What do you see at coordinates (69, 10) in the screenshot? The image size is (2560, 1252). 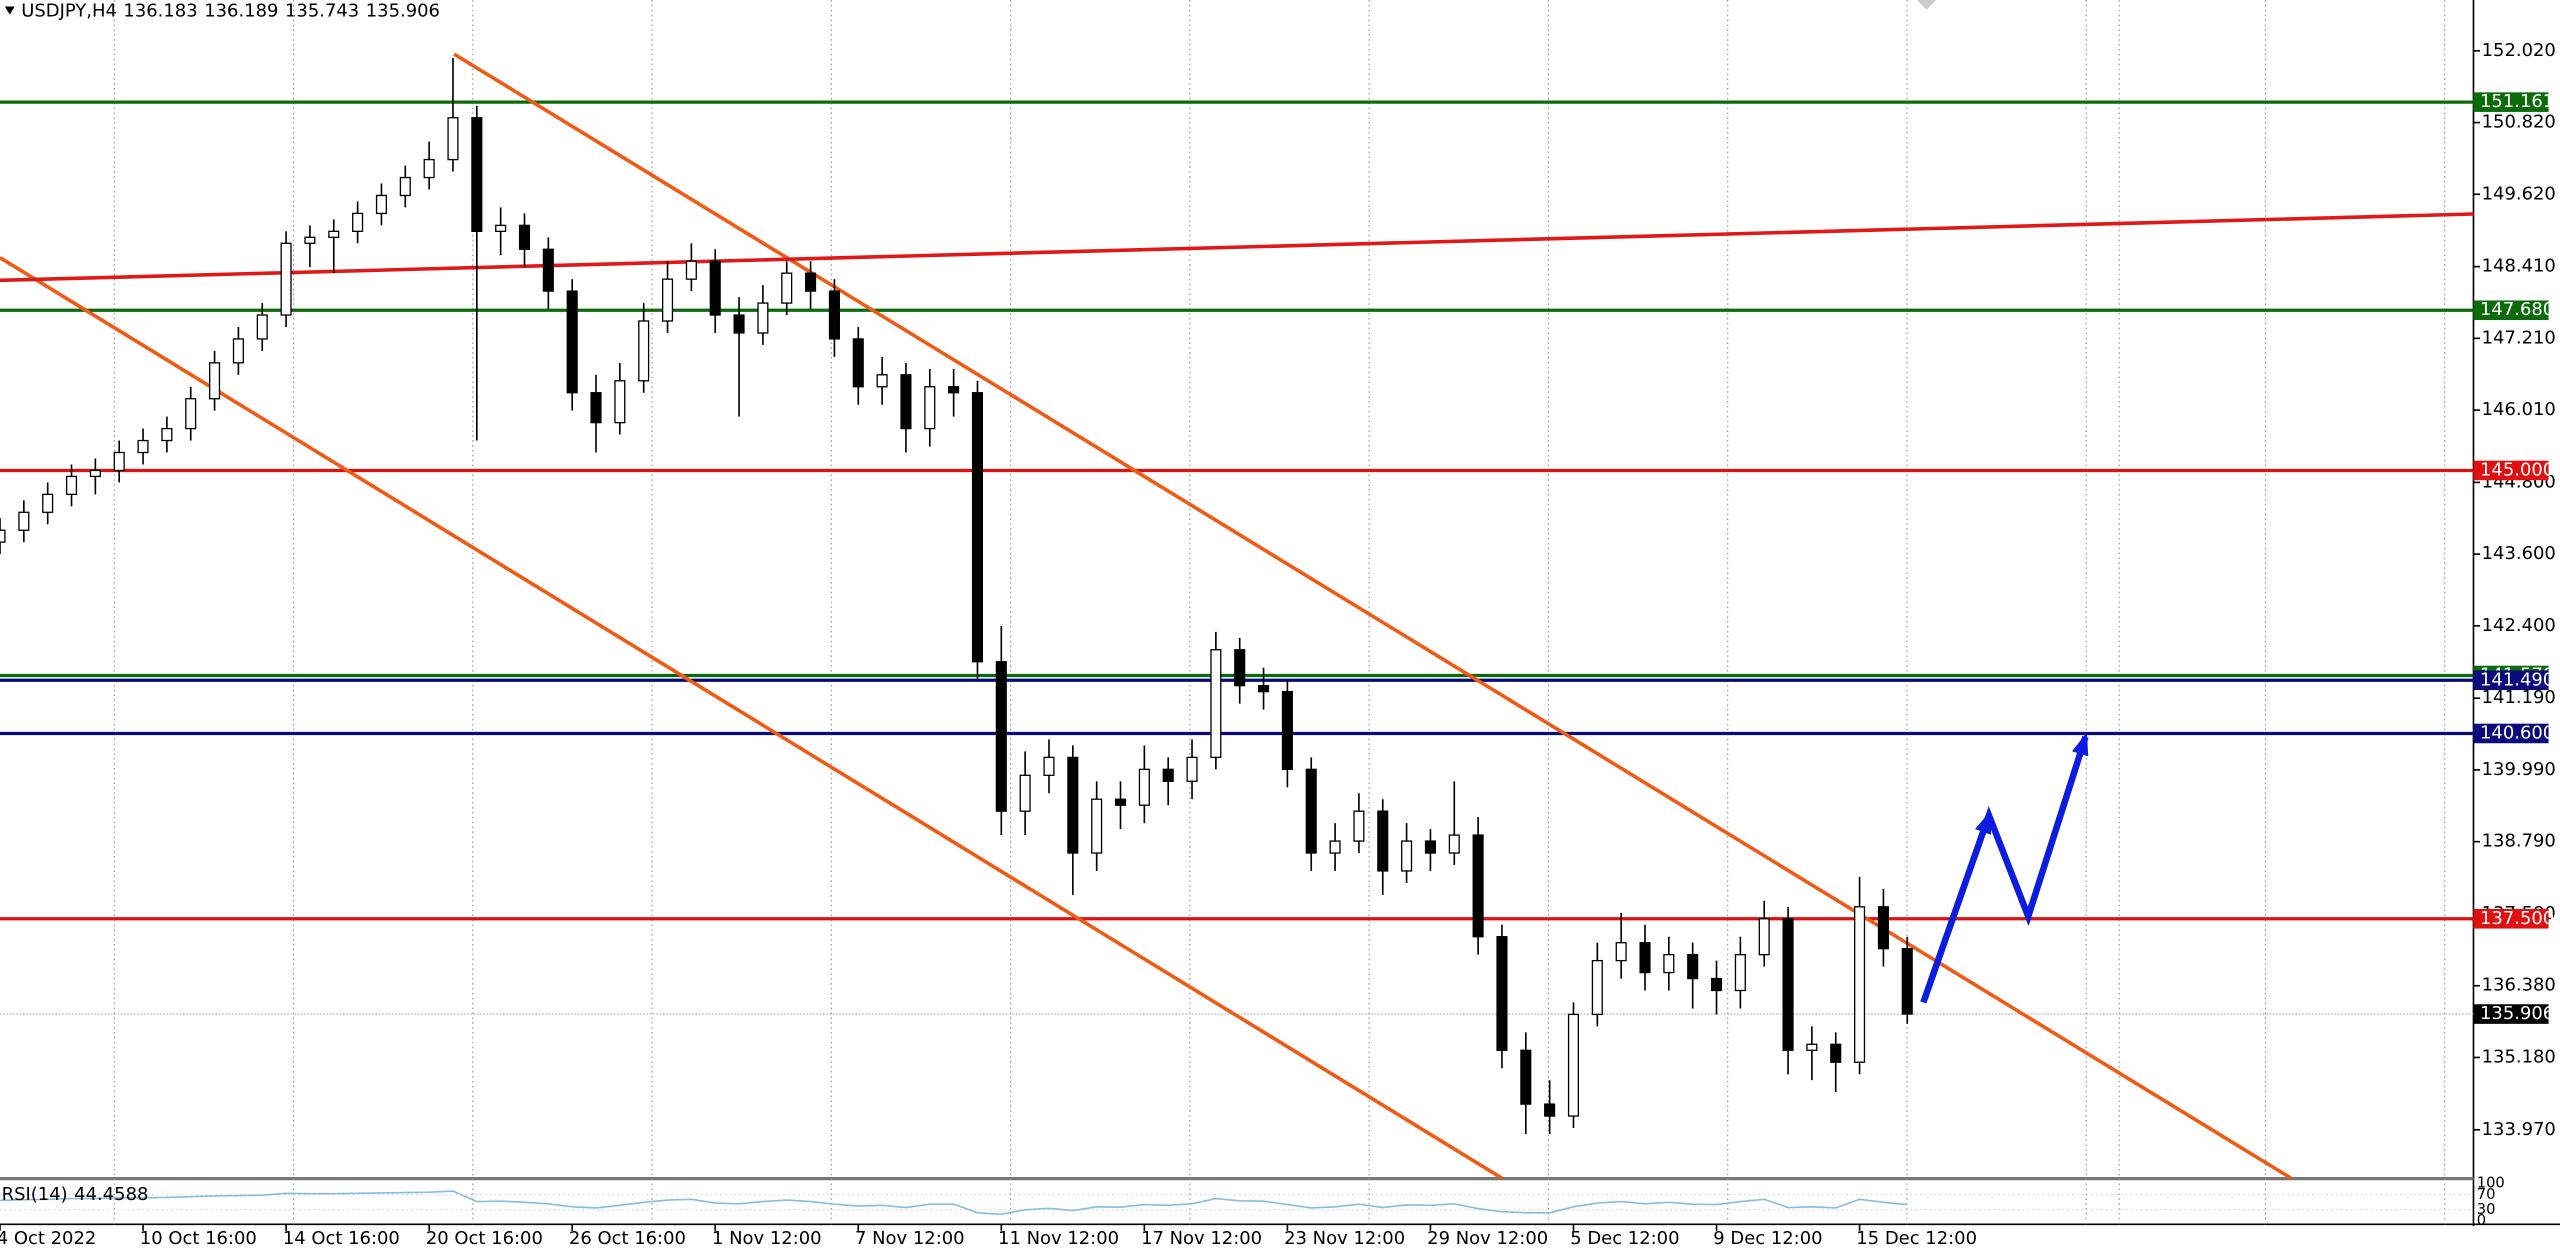 I see `symbol: USDJPY,H4` at bounding box center [69, 10].